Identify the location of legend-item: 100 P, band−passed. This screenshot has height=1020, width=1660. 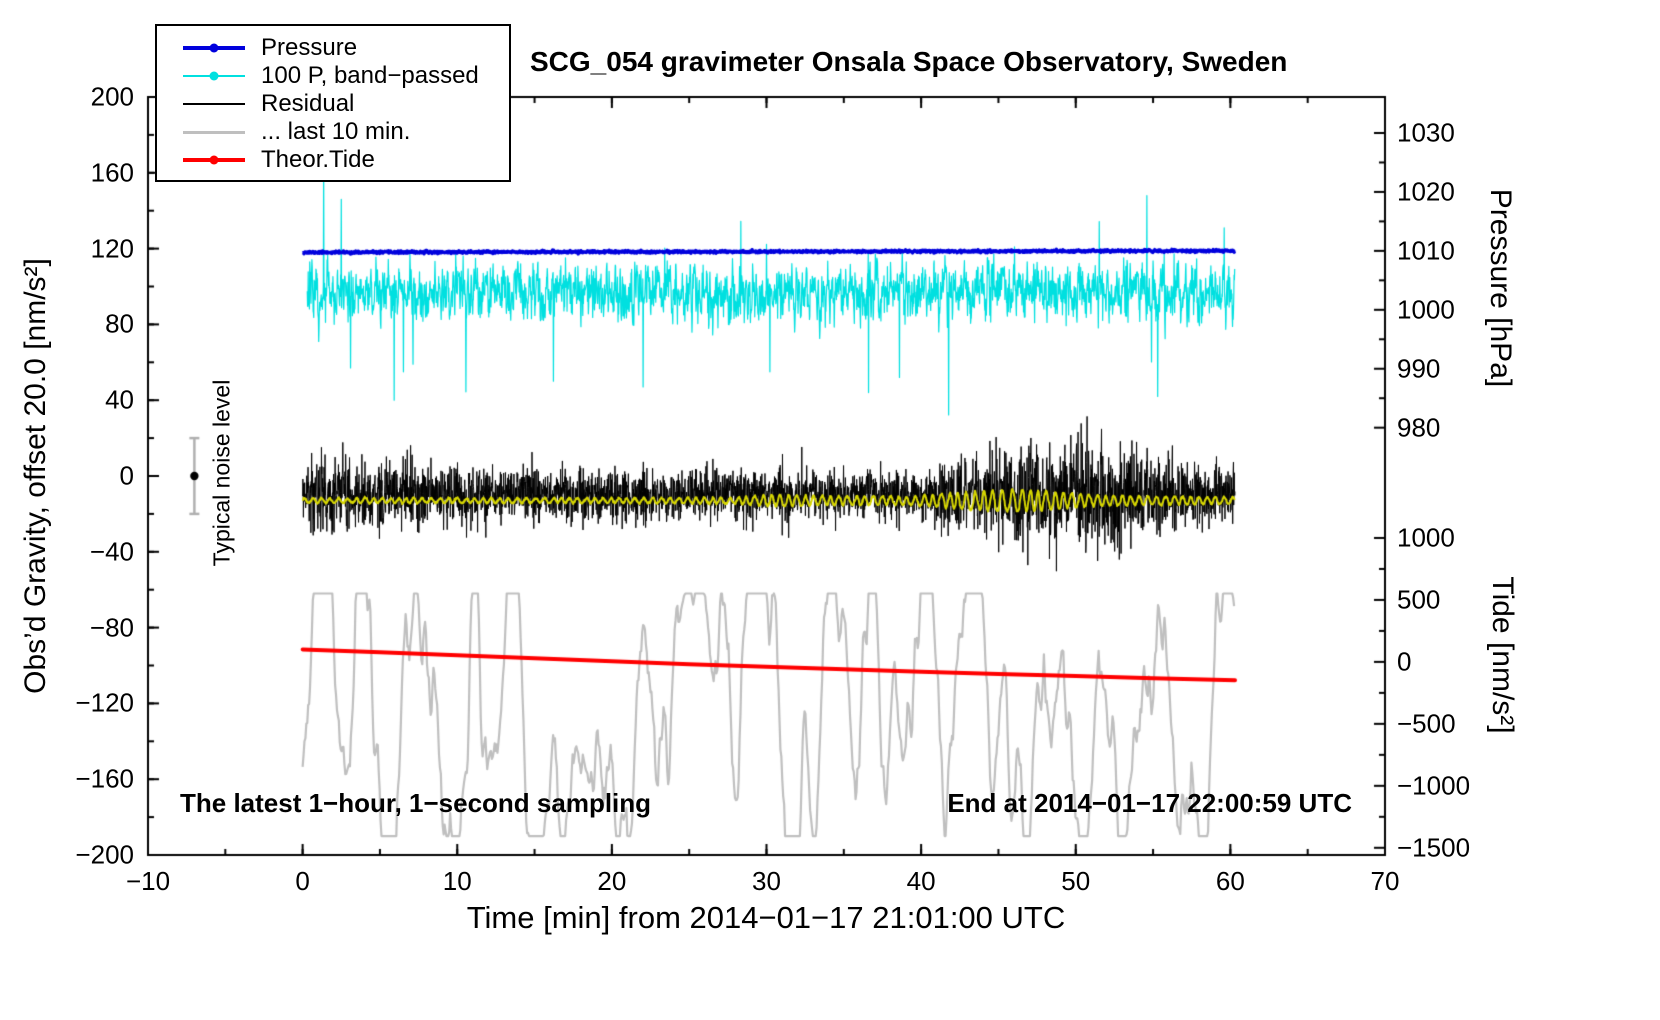
(333, 76).